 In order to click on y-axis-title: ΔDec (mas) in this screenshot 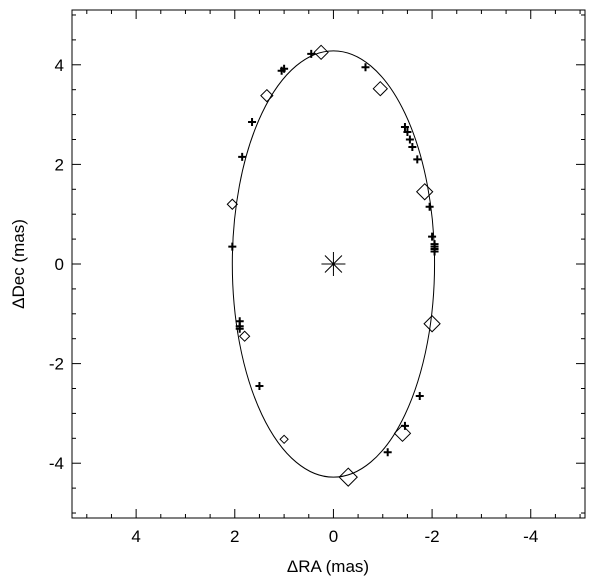, I will do `click(18, 264)`.